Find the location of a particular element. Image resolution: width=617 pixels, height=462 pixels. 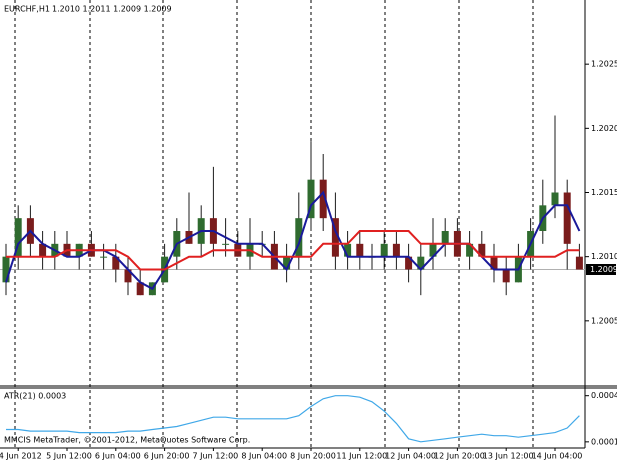

current-price-label: 1.2009 is located at coordinates (603, 269).